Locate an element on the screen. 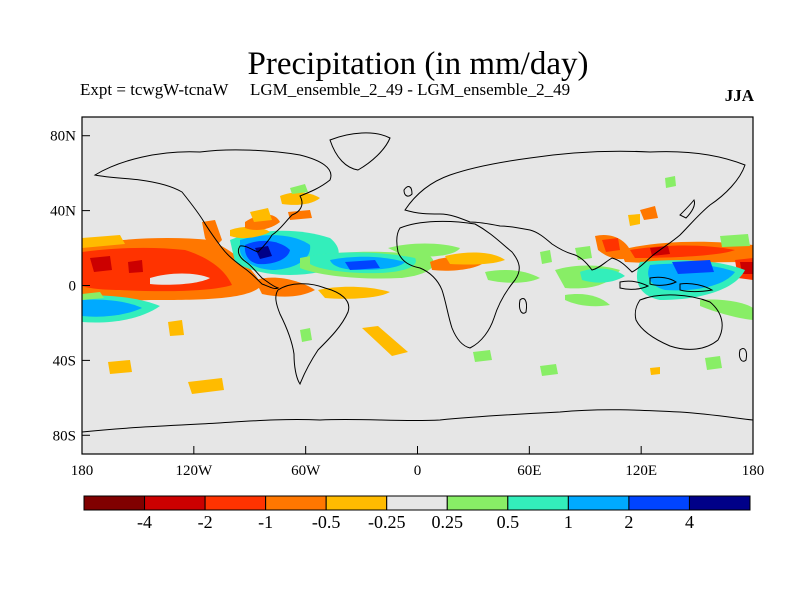 The image size is (800, 600). colorbar-label: 2 is located at coordinates (628, 522).